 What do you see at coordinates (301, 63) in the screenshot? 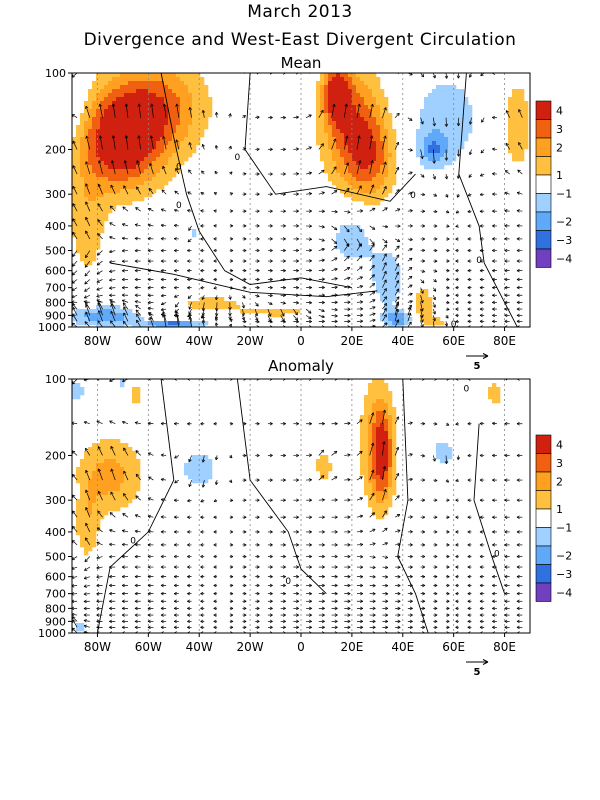
I see `panel-title: Mean` at bounding box center [301, 63].